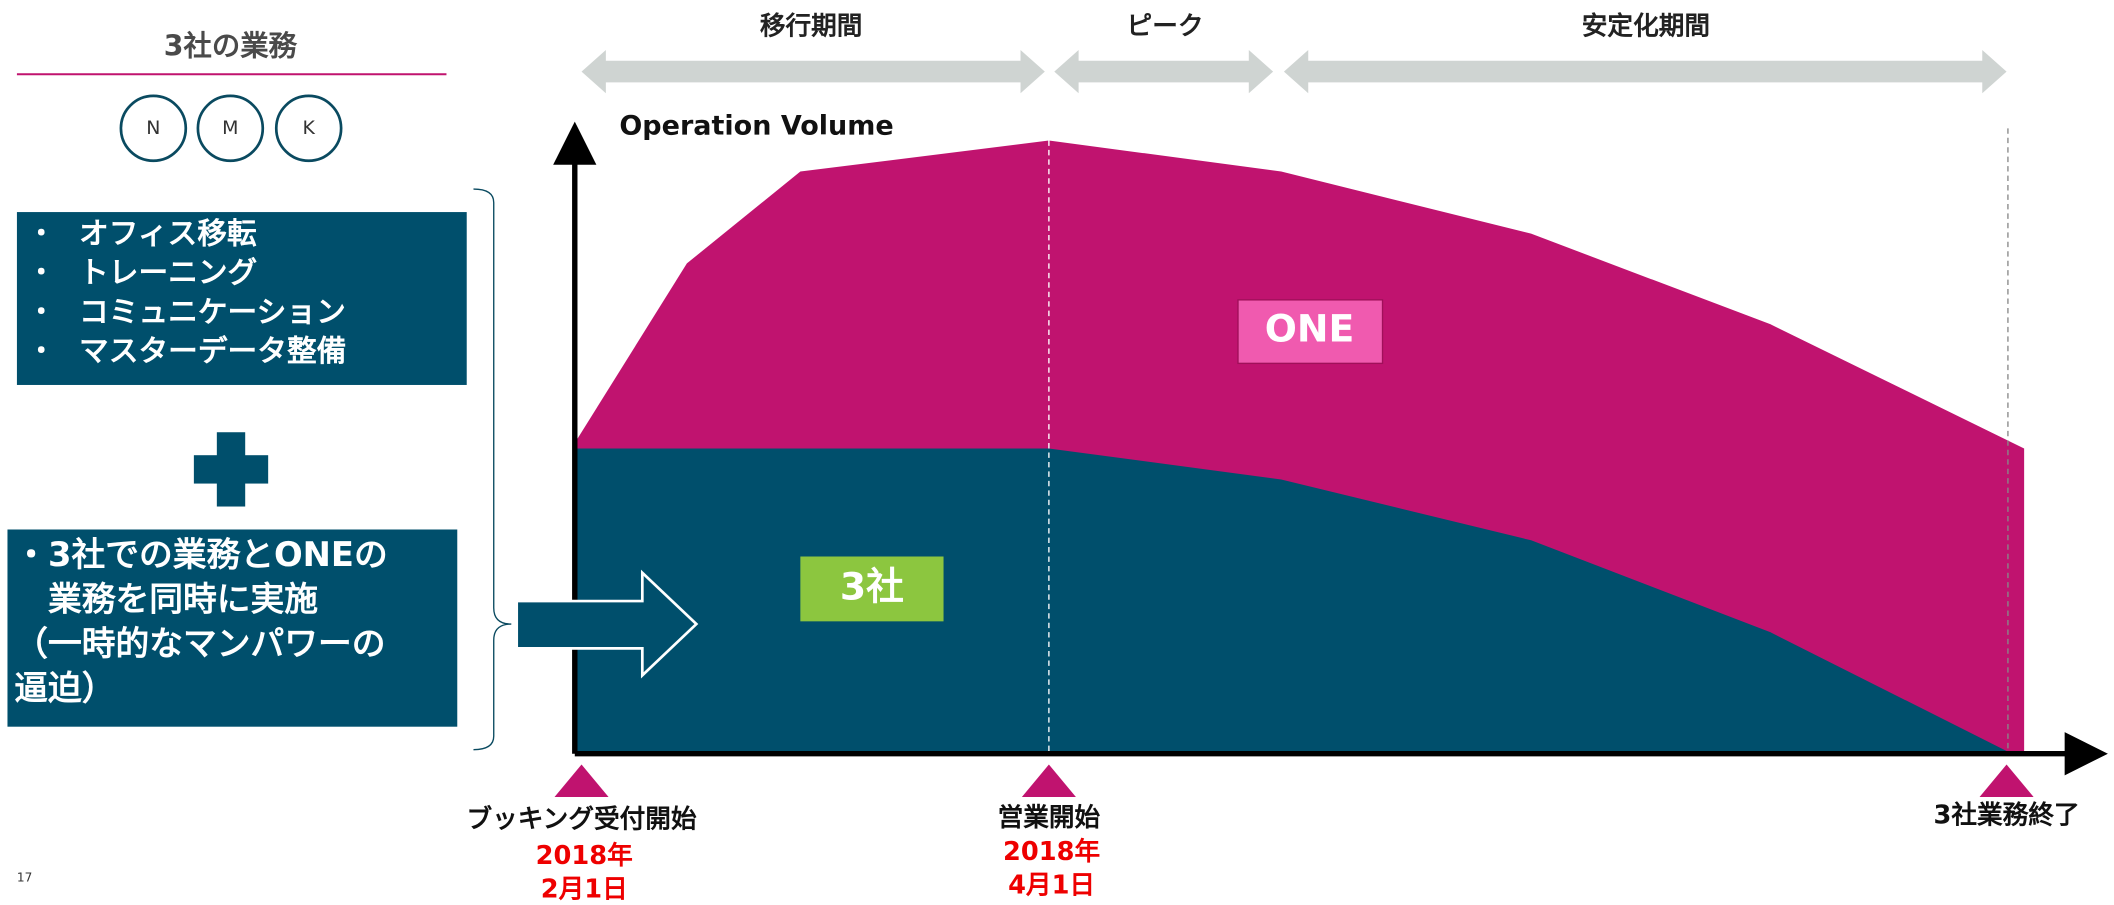 The width and height of the screenshot is (2114, 905). I want to click on three-label: 3社, so click(872, 586).